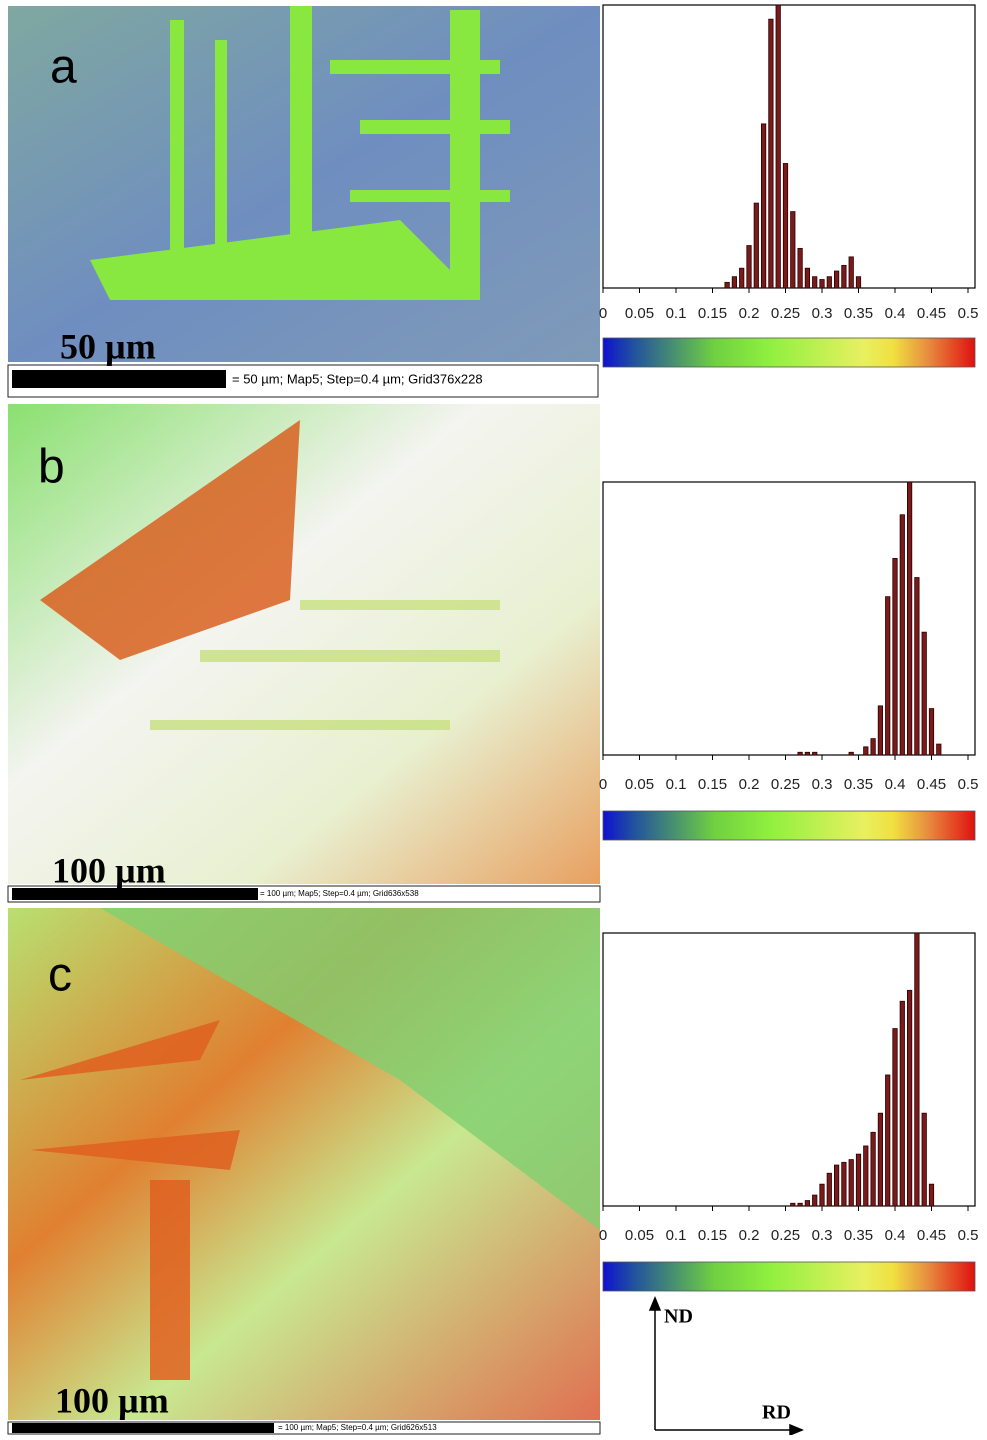 The image size is (987, 1440). What do you see at coordinates (112, 1400) in the screenshot?
I see `scale-bar-label: 100 µm` at bounding box center [112, 1400].